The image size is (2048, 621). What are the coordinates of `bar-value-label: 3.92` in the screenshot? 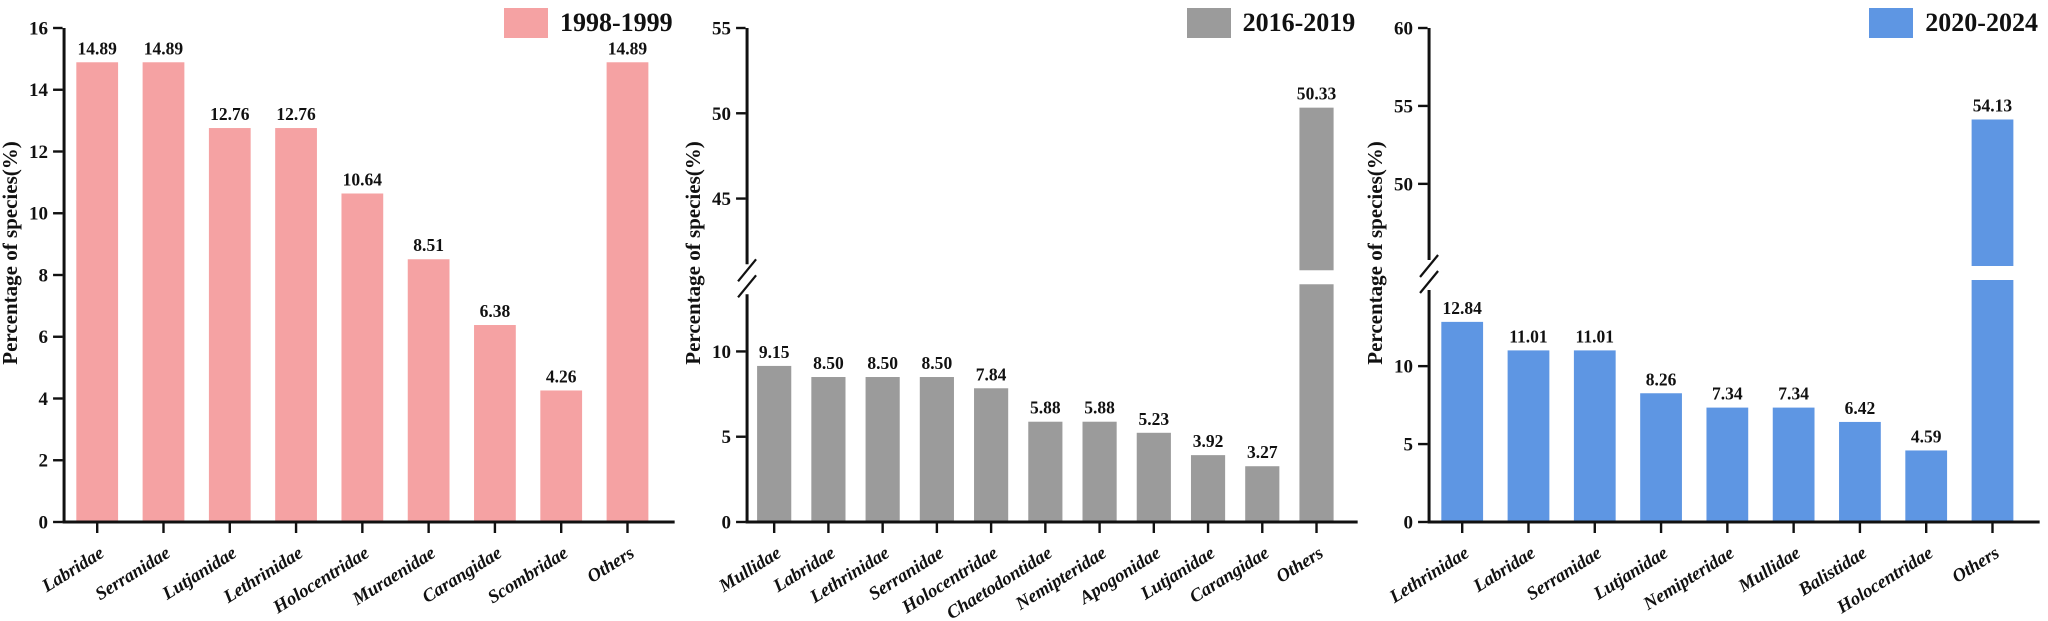 It's located at (1207, 441).